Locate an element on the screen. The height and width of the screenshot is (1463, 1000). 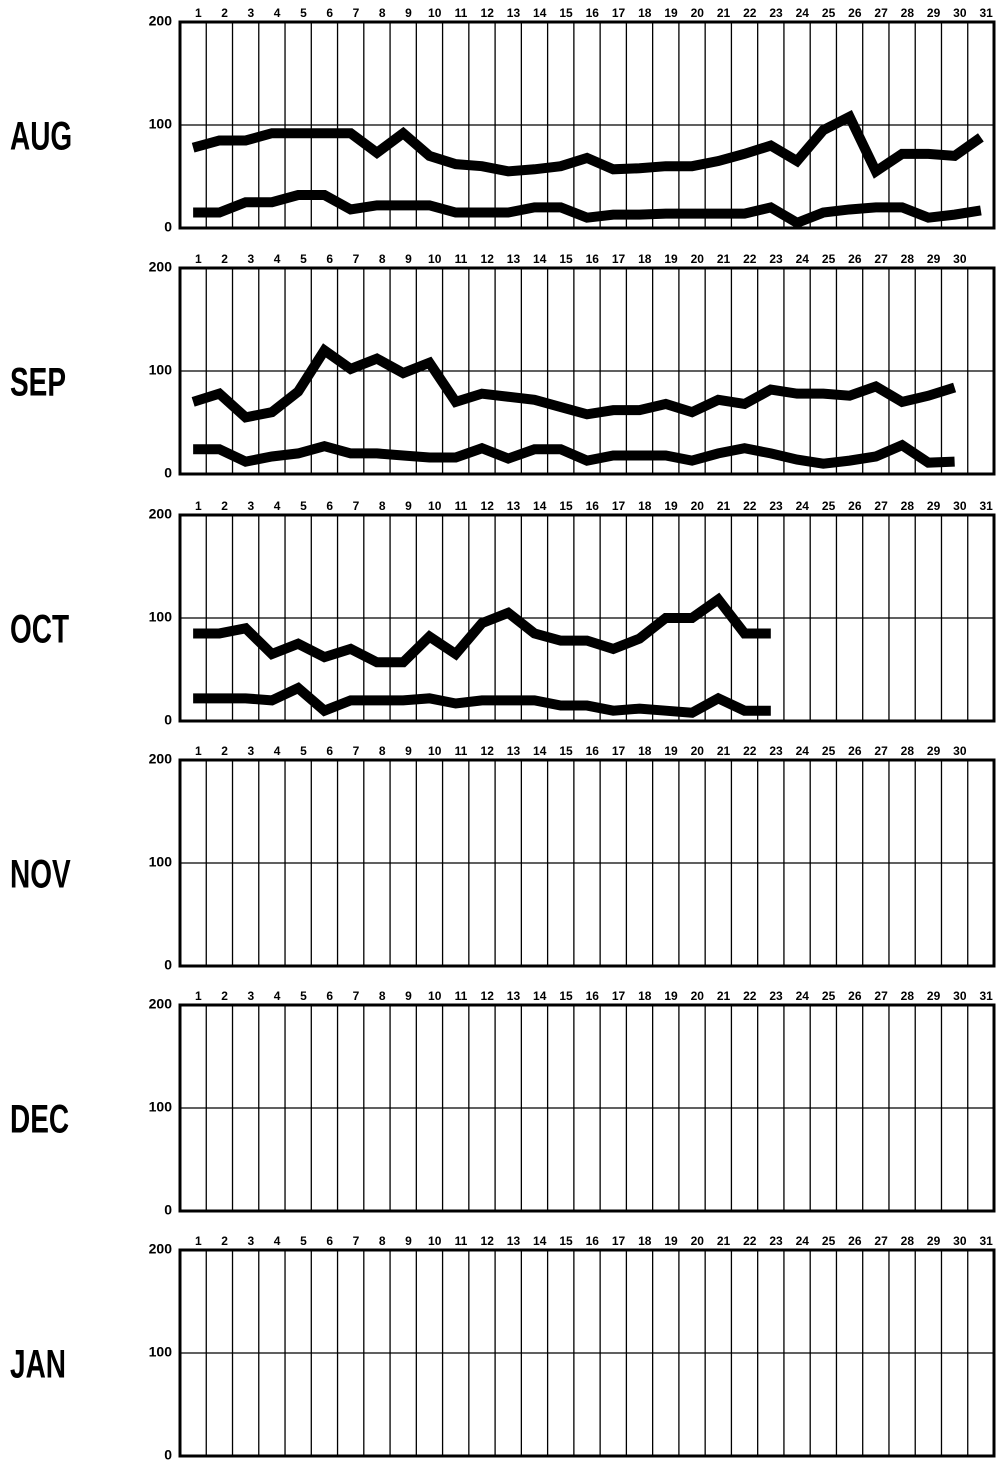
month-label: JAN is located at coordinates (38, 1365).